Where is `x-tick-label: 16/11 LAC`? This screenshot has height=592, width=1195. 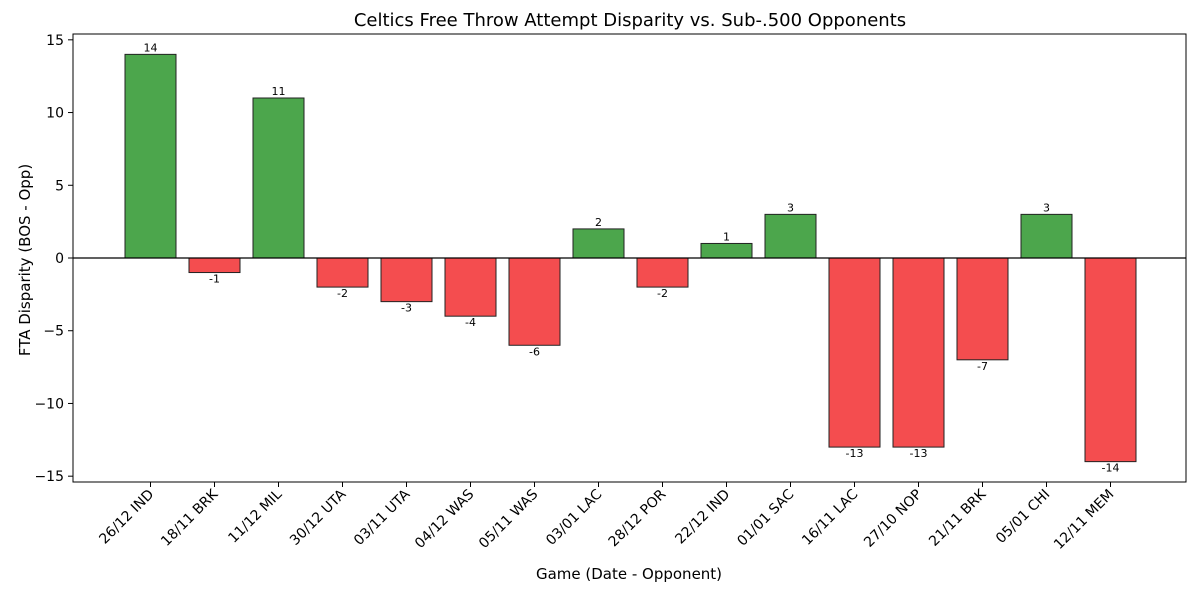 x-tick-label: 16/11 LAC is located at coordinates (830, 517).